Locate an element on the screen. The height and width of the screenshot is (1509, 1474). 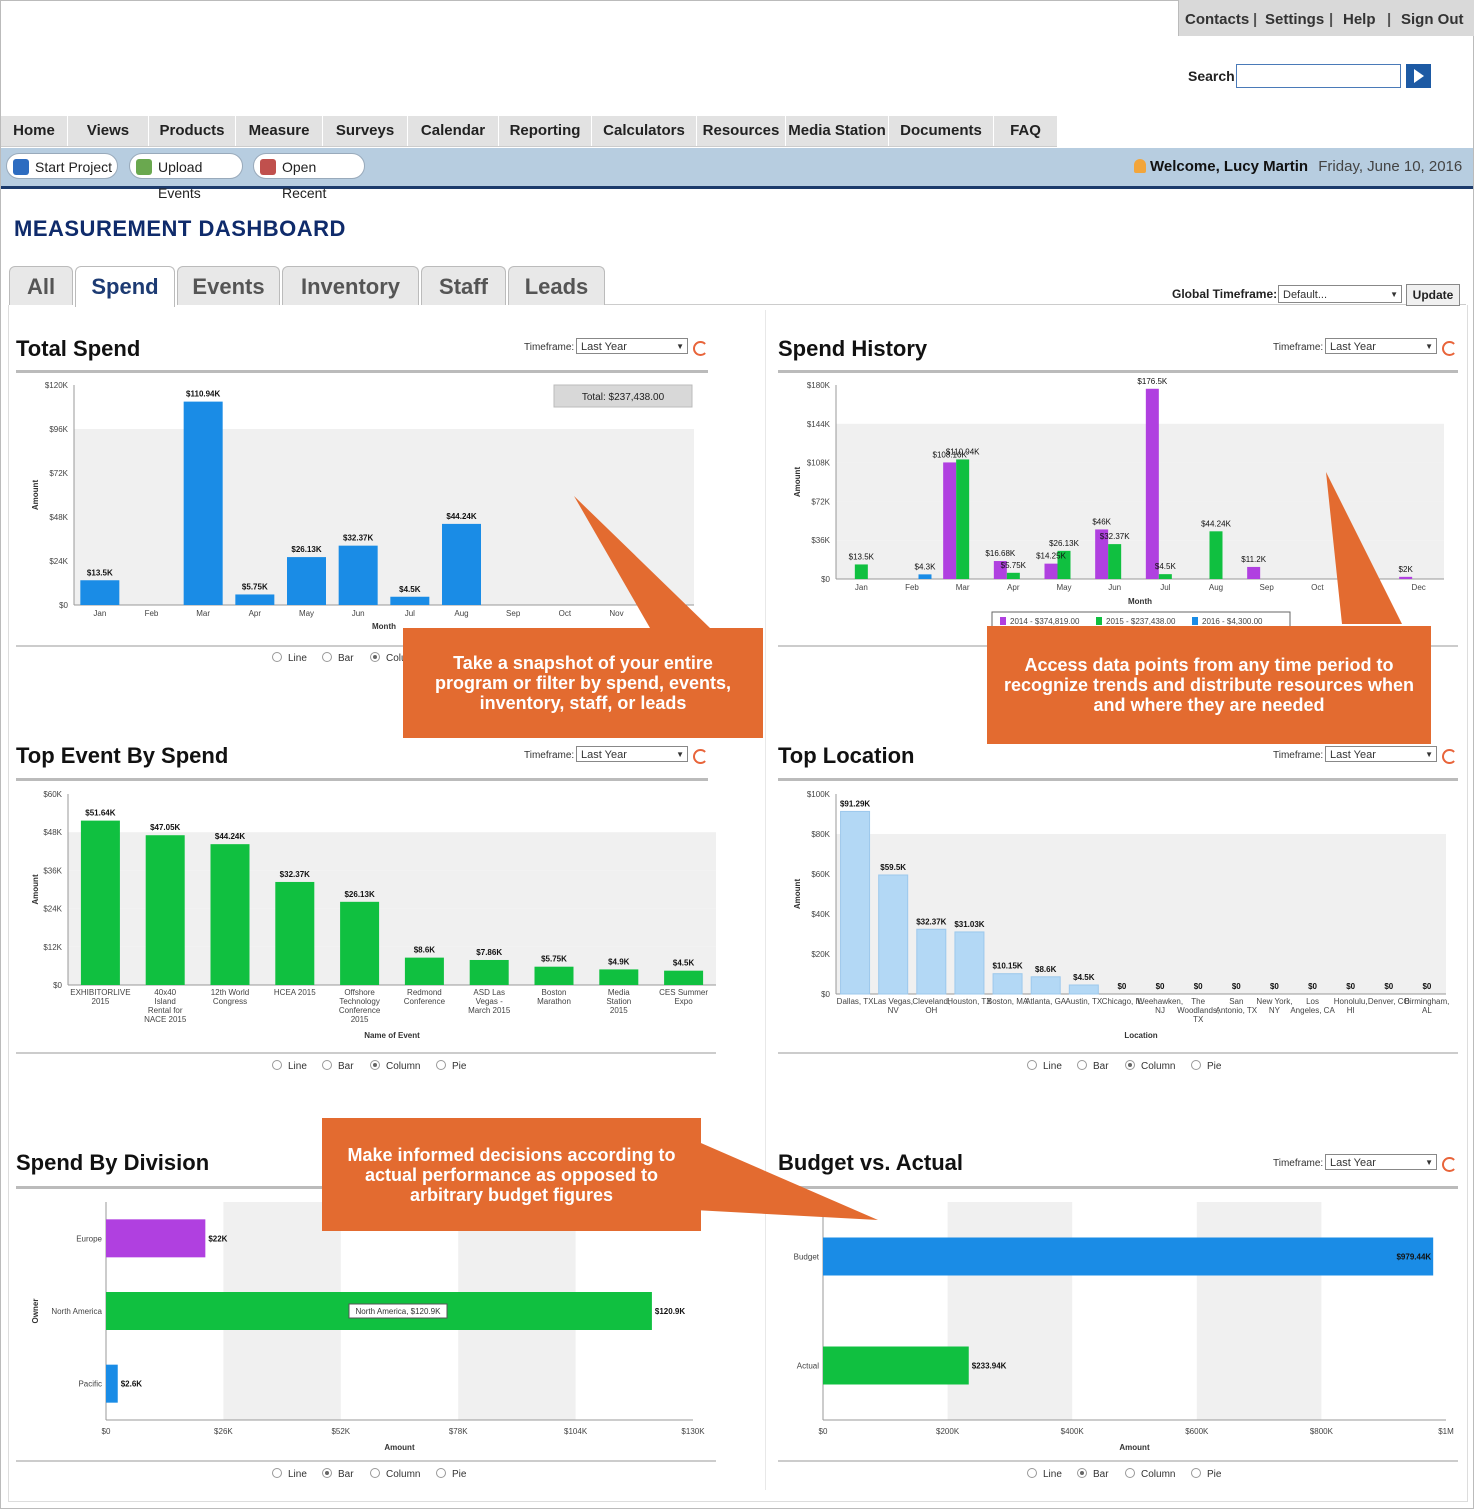
tab-all: All is located at coordinates (41, 285).